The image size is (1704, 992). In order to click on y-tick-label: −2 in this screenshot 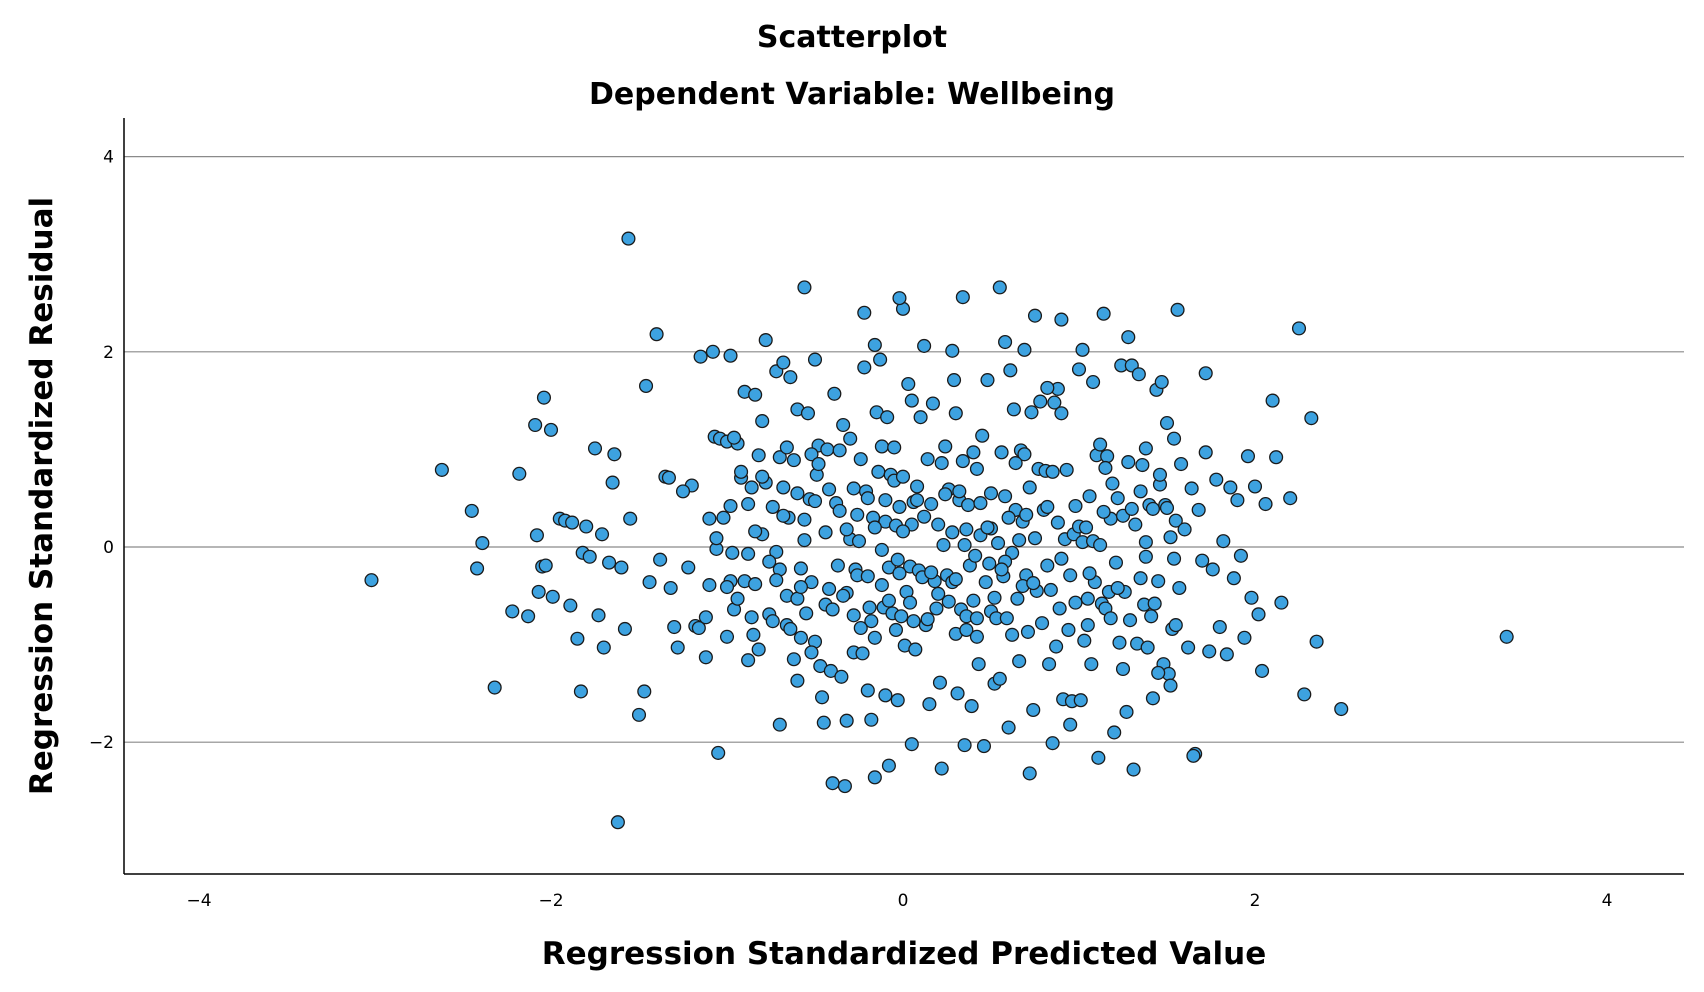, I will do `click(101, 743)`.